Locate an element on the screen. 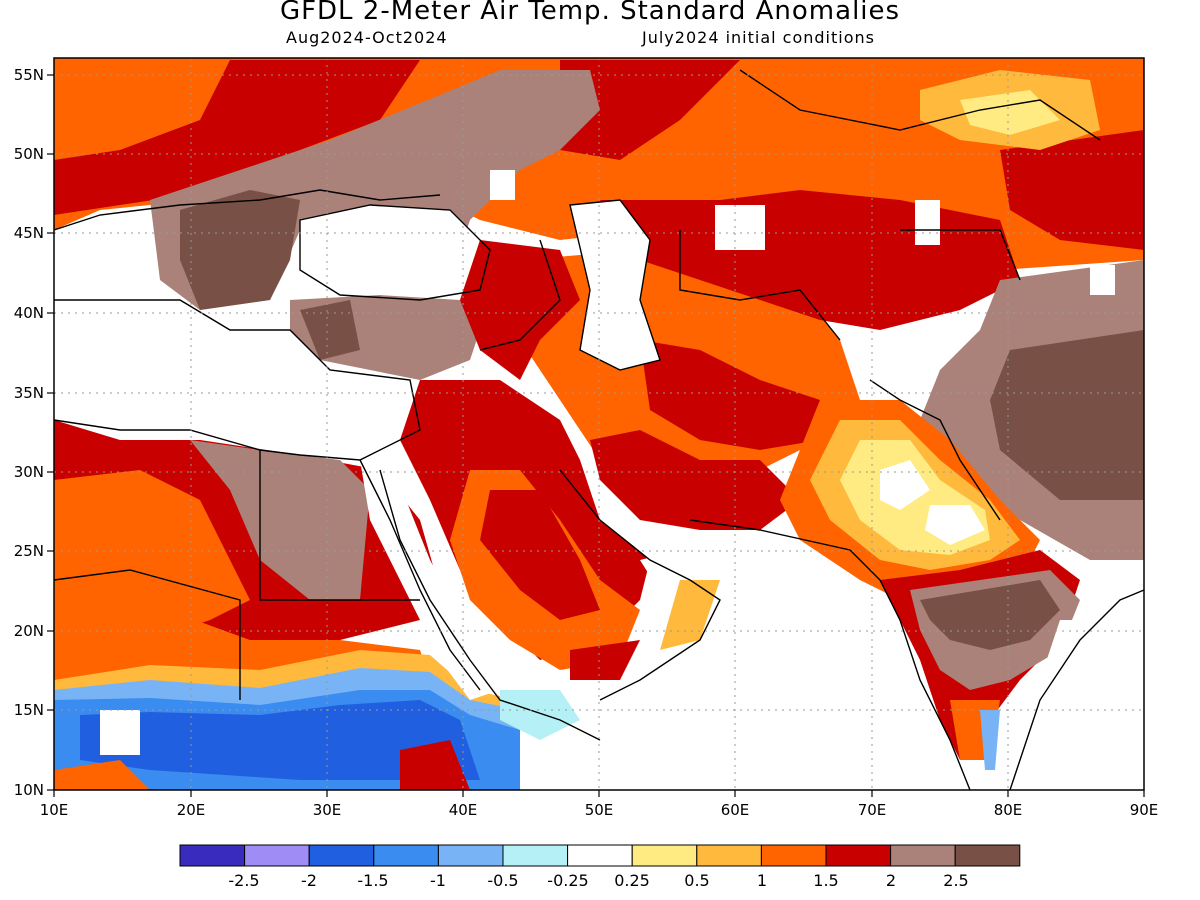  colorbar-label: -2 is located at coordinates (309, 880).